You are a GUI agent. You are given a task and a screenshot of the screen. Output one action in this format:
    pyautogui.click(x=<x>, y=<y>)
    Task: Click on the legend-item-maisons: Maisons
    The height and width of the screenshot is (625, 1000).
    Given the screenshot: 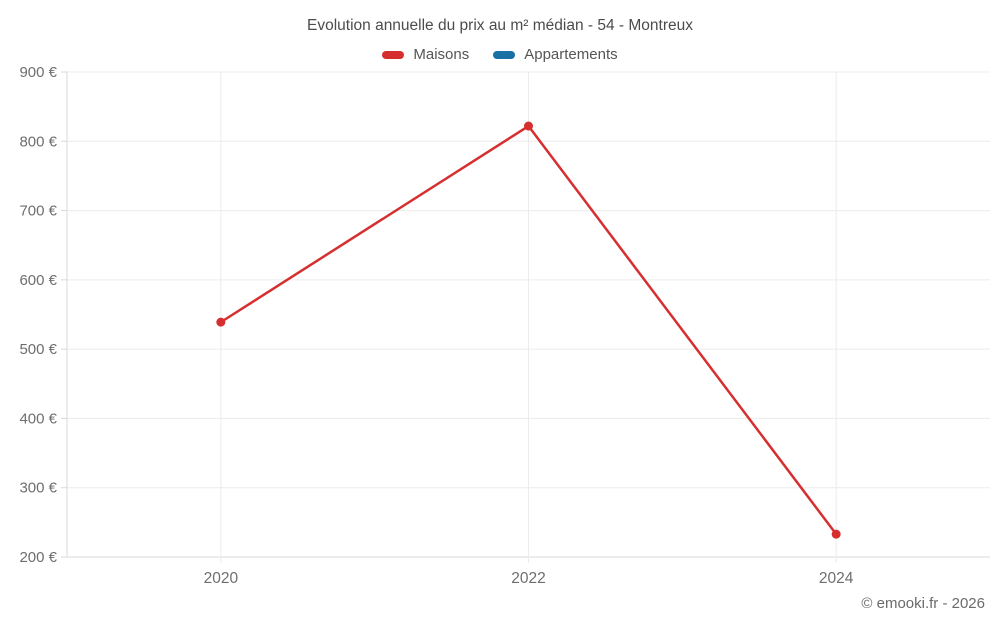 What is the action you would take?
    pyautogui.click(x=425, y=55)
    